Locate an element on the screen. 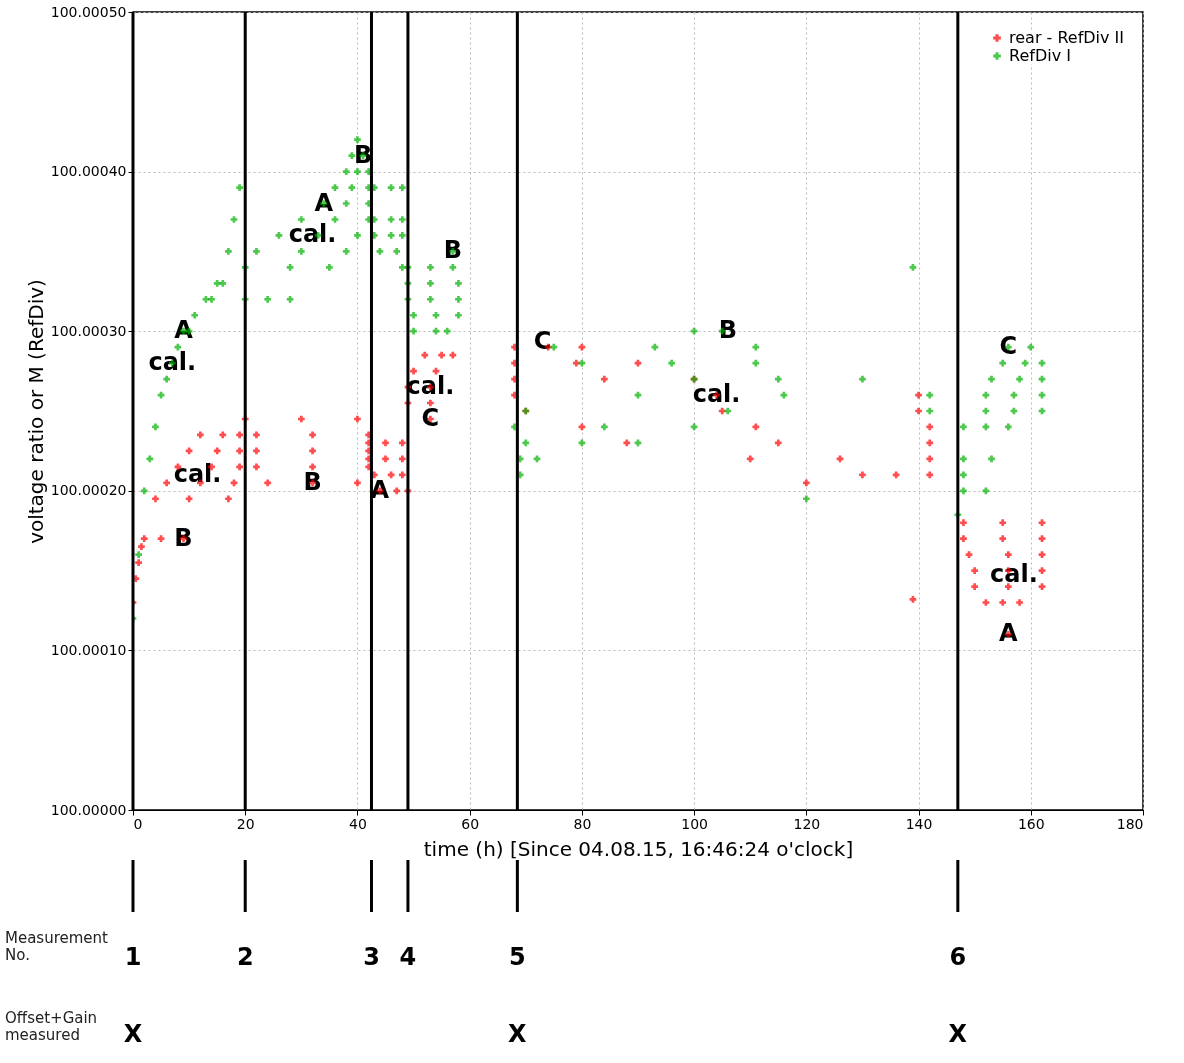 The width and height of the screenshot is (1184, 1063). x-tick-label: 40 is located at coordinates (358, 823).